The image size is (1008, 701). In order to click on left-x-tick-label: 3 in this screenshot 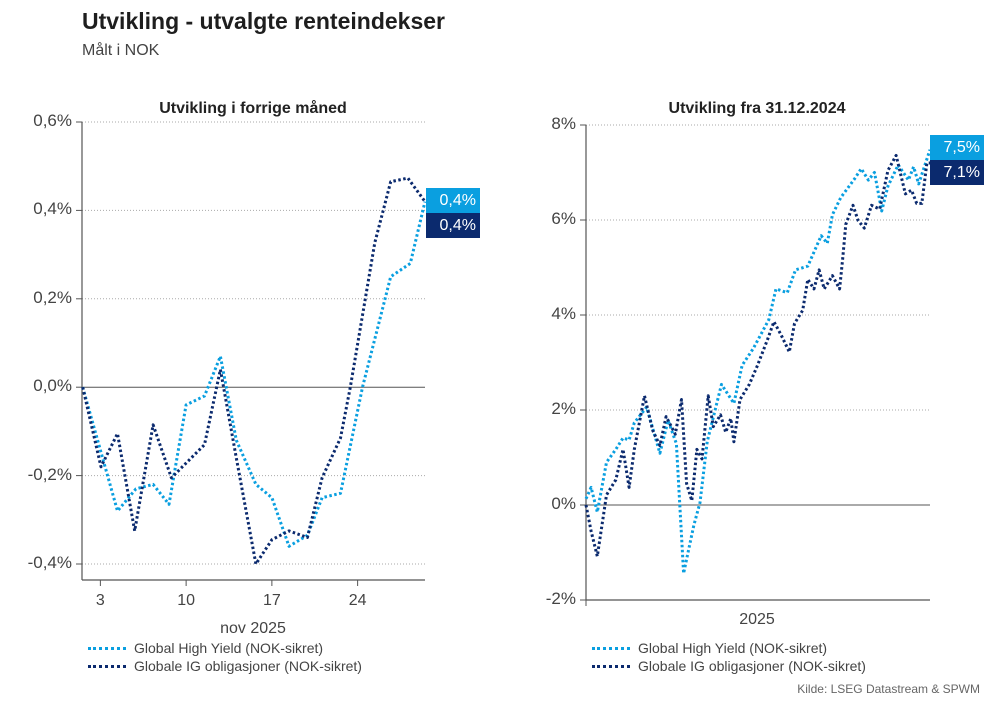, I will do `click(100, 600)`.